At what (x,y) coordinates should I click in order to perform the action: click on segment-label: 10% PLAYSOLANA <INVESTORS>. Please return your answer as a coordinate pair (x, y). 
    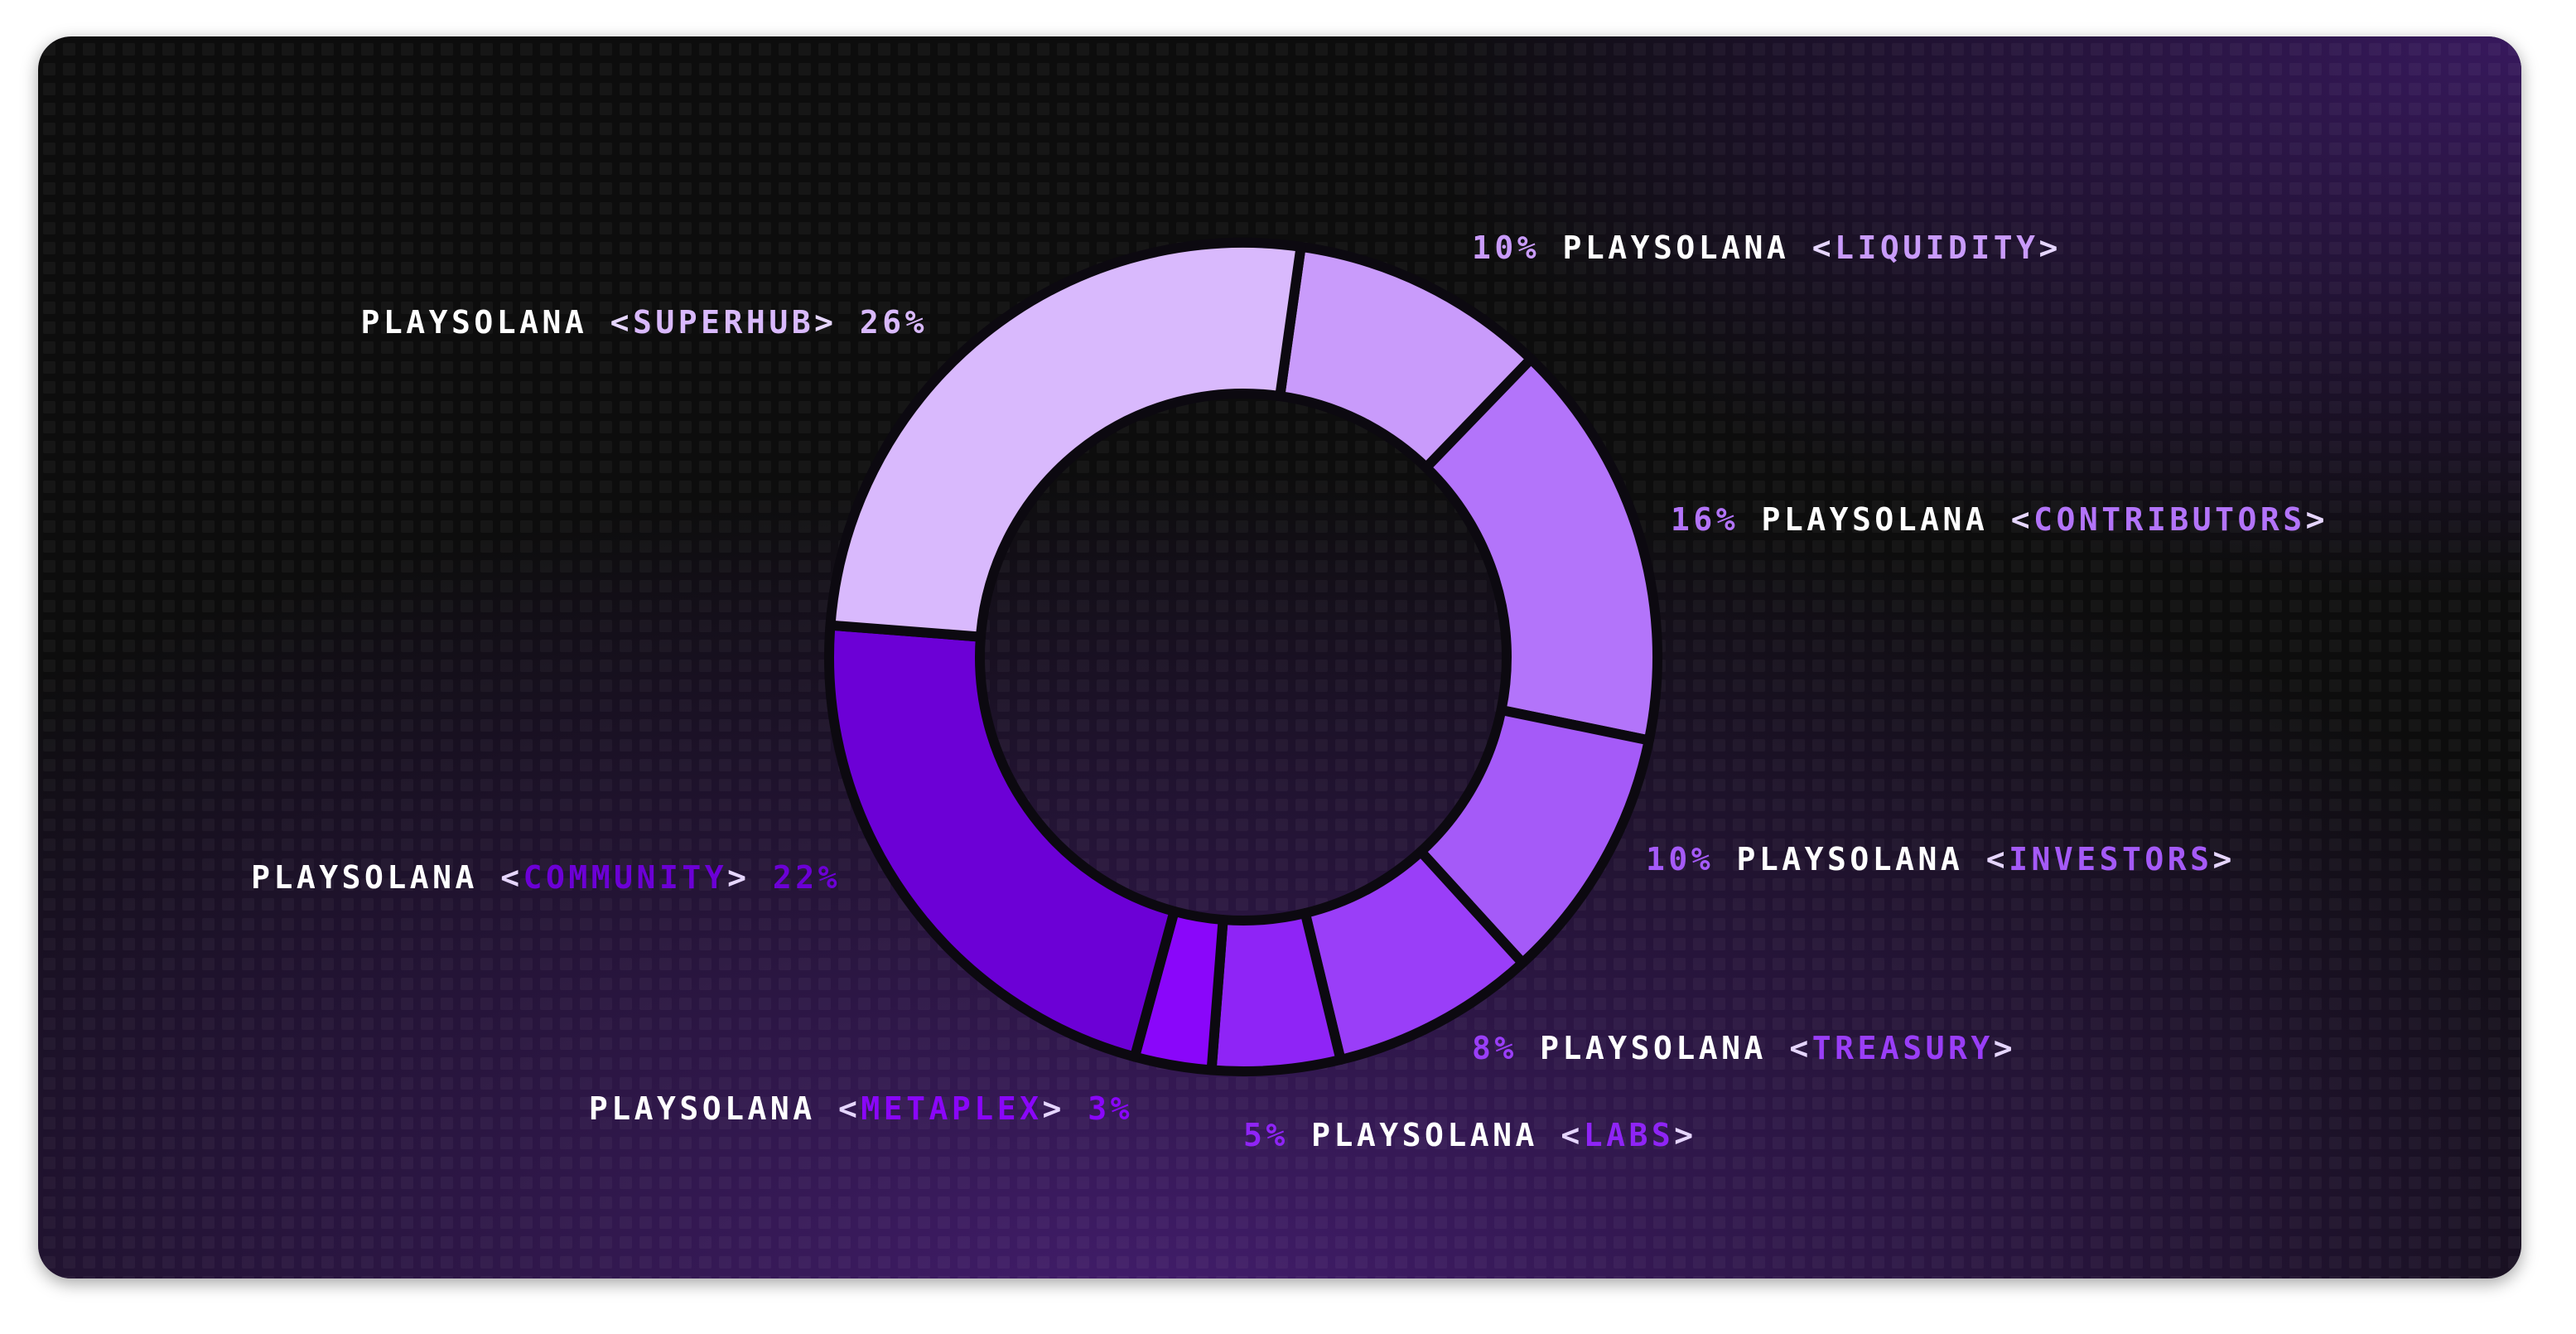
    Looking at the image, I should click on (1941, 859).